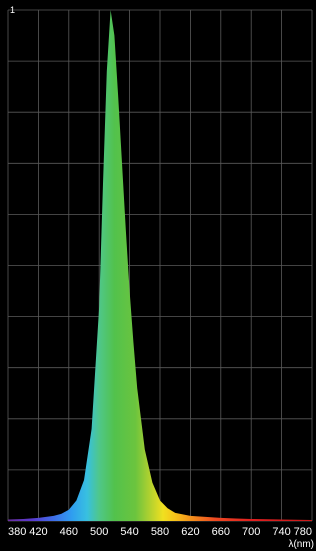 The height and width of the screenshot is (551, 322). What do you see at coordinates (38, 532) in the screenshot?
I see `x-tick-label: 420` at bounding box center [38, 532].